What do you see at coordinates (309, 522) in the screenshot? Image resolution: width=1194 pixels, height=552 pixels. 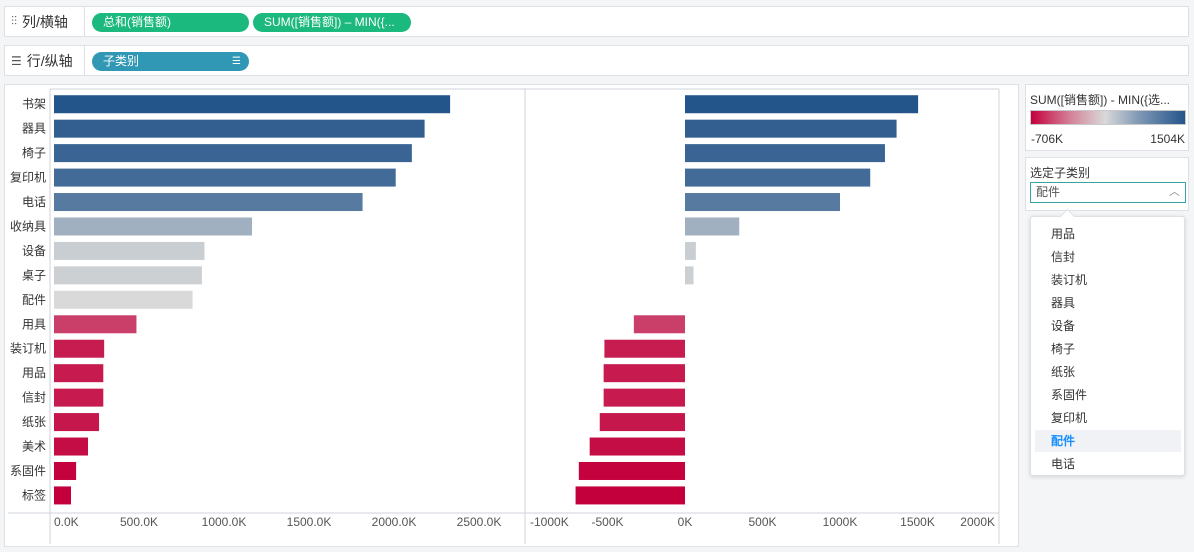 I see `x-tick-label: 1500.0K` at bounding box center [309, 522].